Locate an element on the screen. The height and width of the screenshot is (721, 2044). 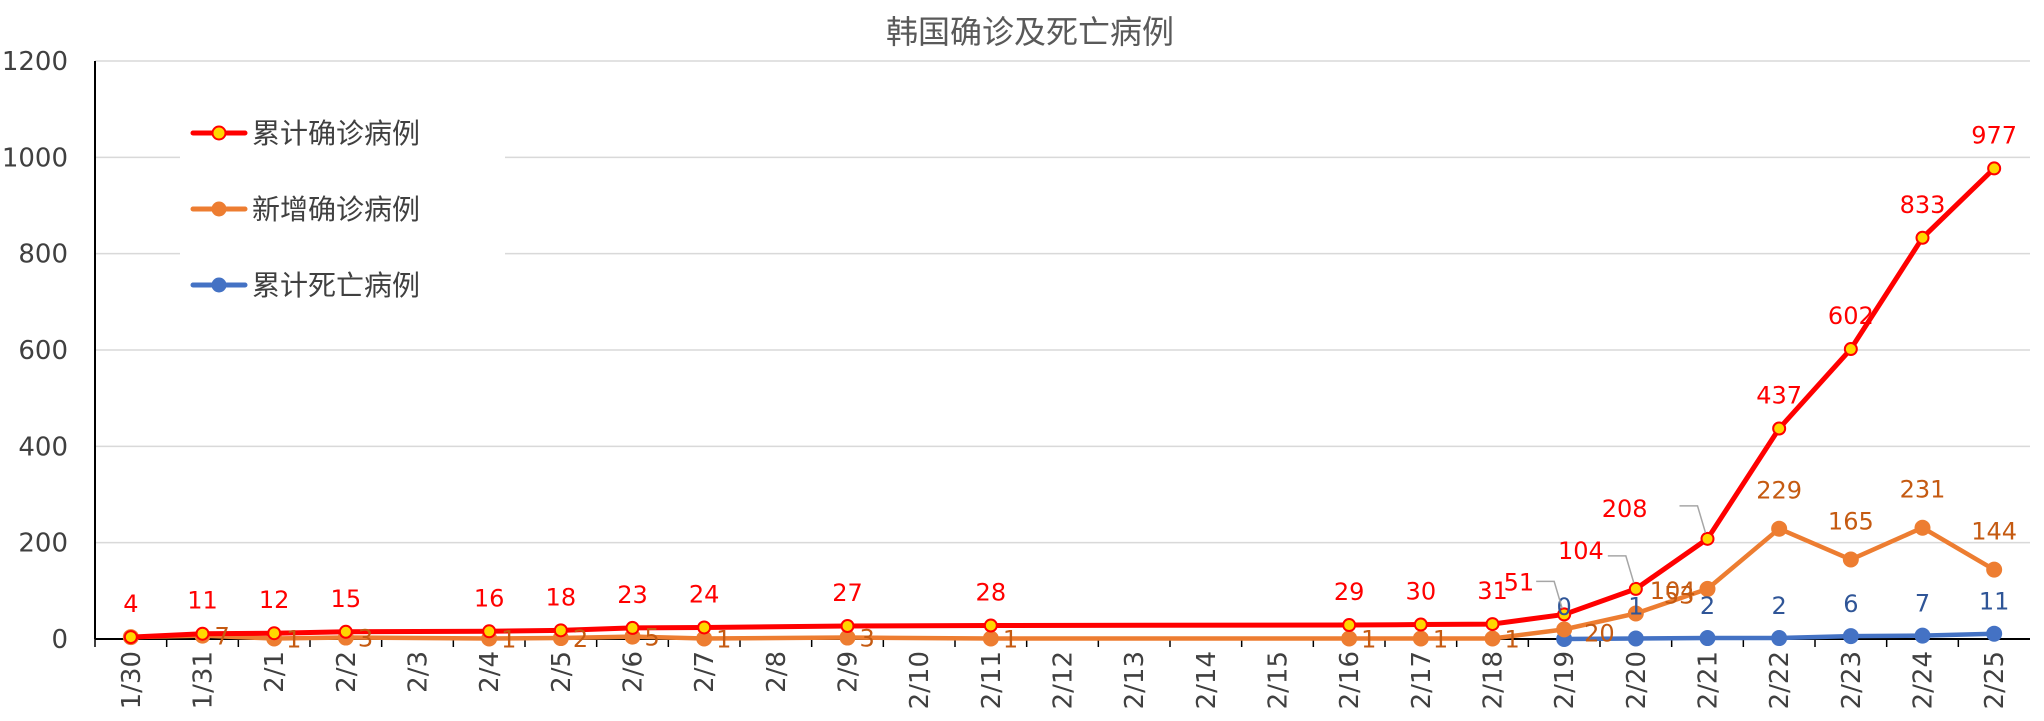
data-label: 30 is located at coordinates (1421, 592).